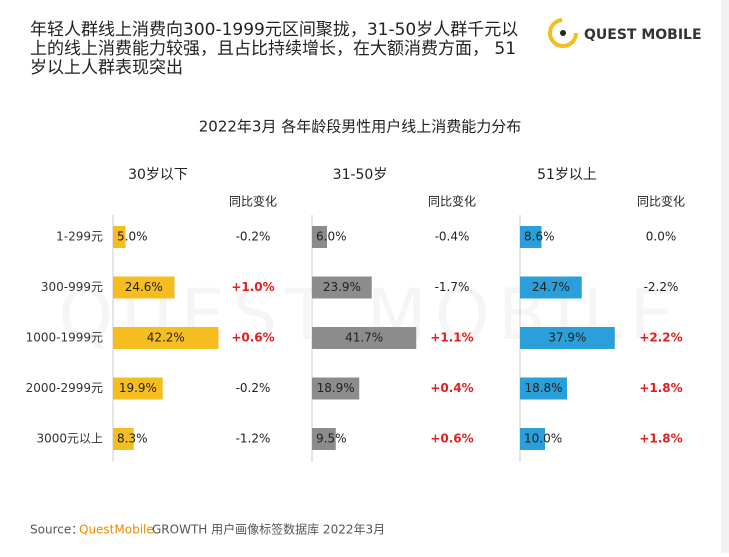  What do you see at coordinates (360, 127) in the screenshot?
I see `chart-title: 2022年3月 各年龄段男性用户线上消费能力分布` at bounding box center [360, 127].